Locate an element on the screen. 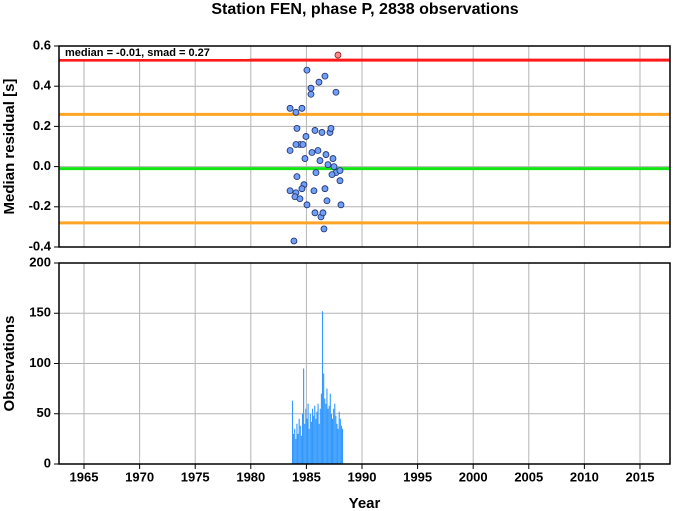  y-tick-label: 0.0 is located at coordinates (42, 165).